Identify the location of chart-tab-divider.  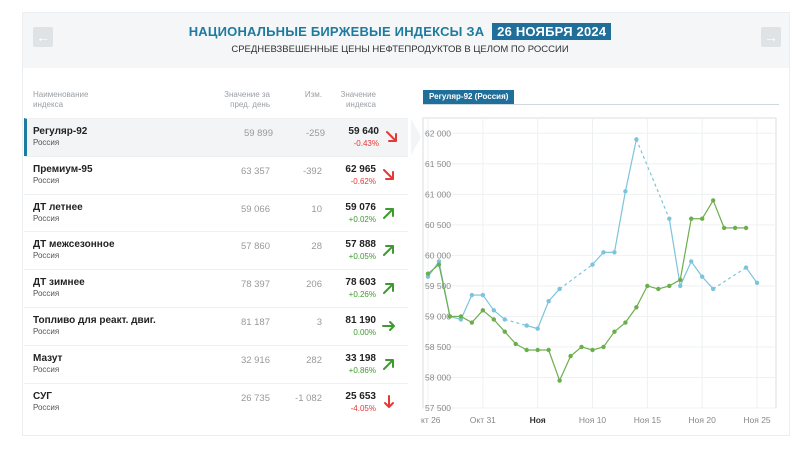
(601, 104).